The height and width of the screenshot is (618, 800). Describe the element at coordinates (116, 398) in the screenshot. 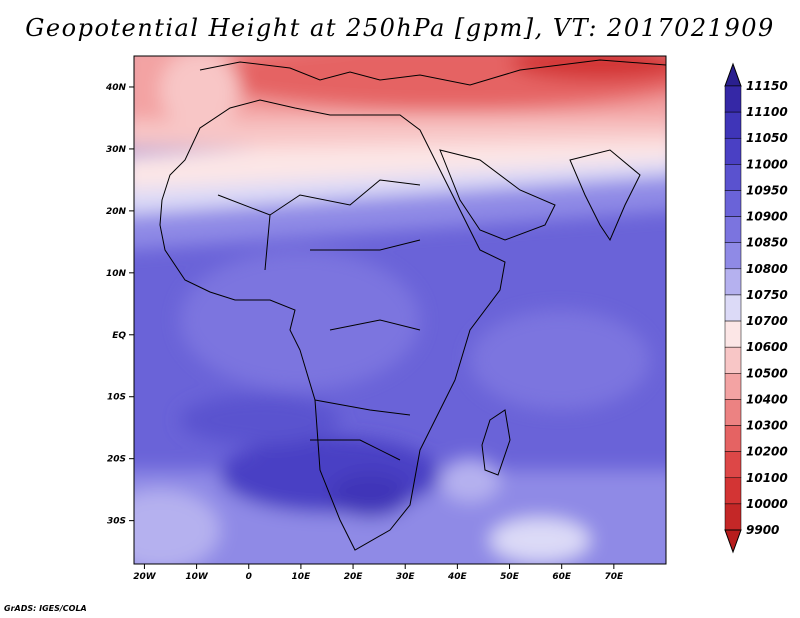

I see `y-tick-label: 10S` at that location.